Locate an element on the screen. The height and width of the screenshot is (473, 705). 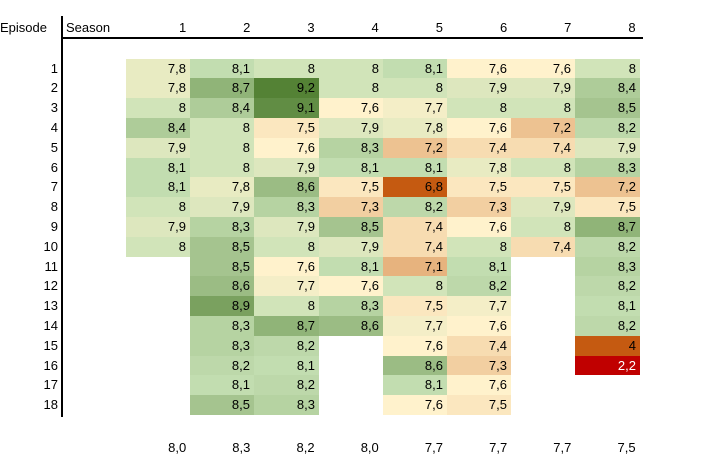
season-6-average: 7,7 is located at coordinates (498, 447).